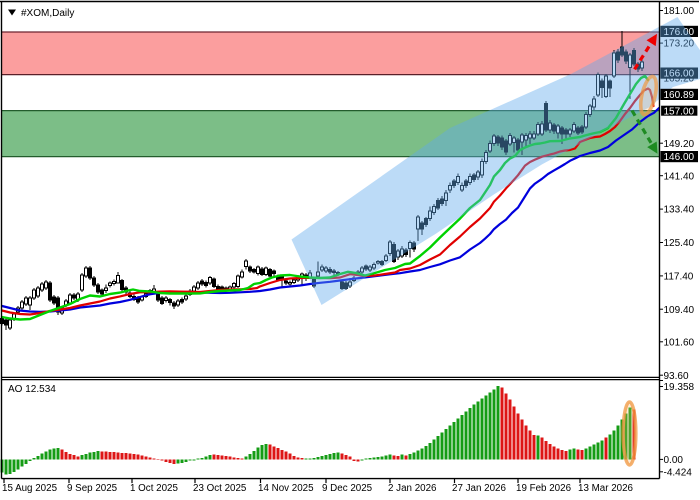 The height and width of the screenshot is (500, 700). I want to click on svg-text: 9 Sep 2025, so click(92, 488).